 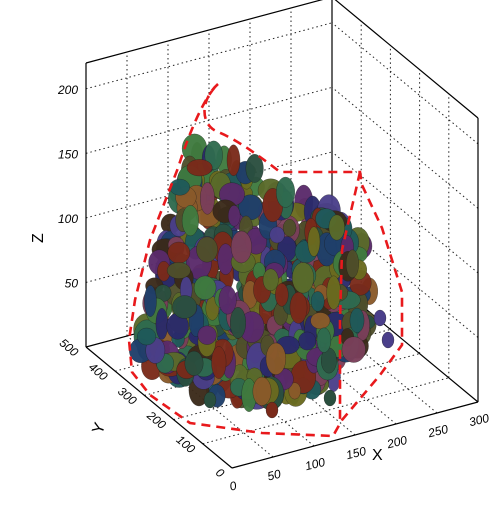 I want to click on y-tick-label: 500, so click(x=69, y=348).